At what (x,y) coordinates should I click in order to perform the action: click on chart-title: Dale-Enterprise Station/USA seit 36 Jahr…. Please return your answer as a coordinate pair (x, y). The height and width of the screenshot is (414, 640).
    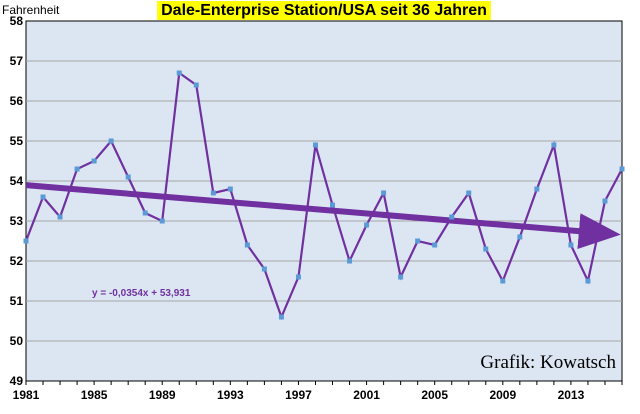
    Looking at the image, I should click on (324, 10).